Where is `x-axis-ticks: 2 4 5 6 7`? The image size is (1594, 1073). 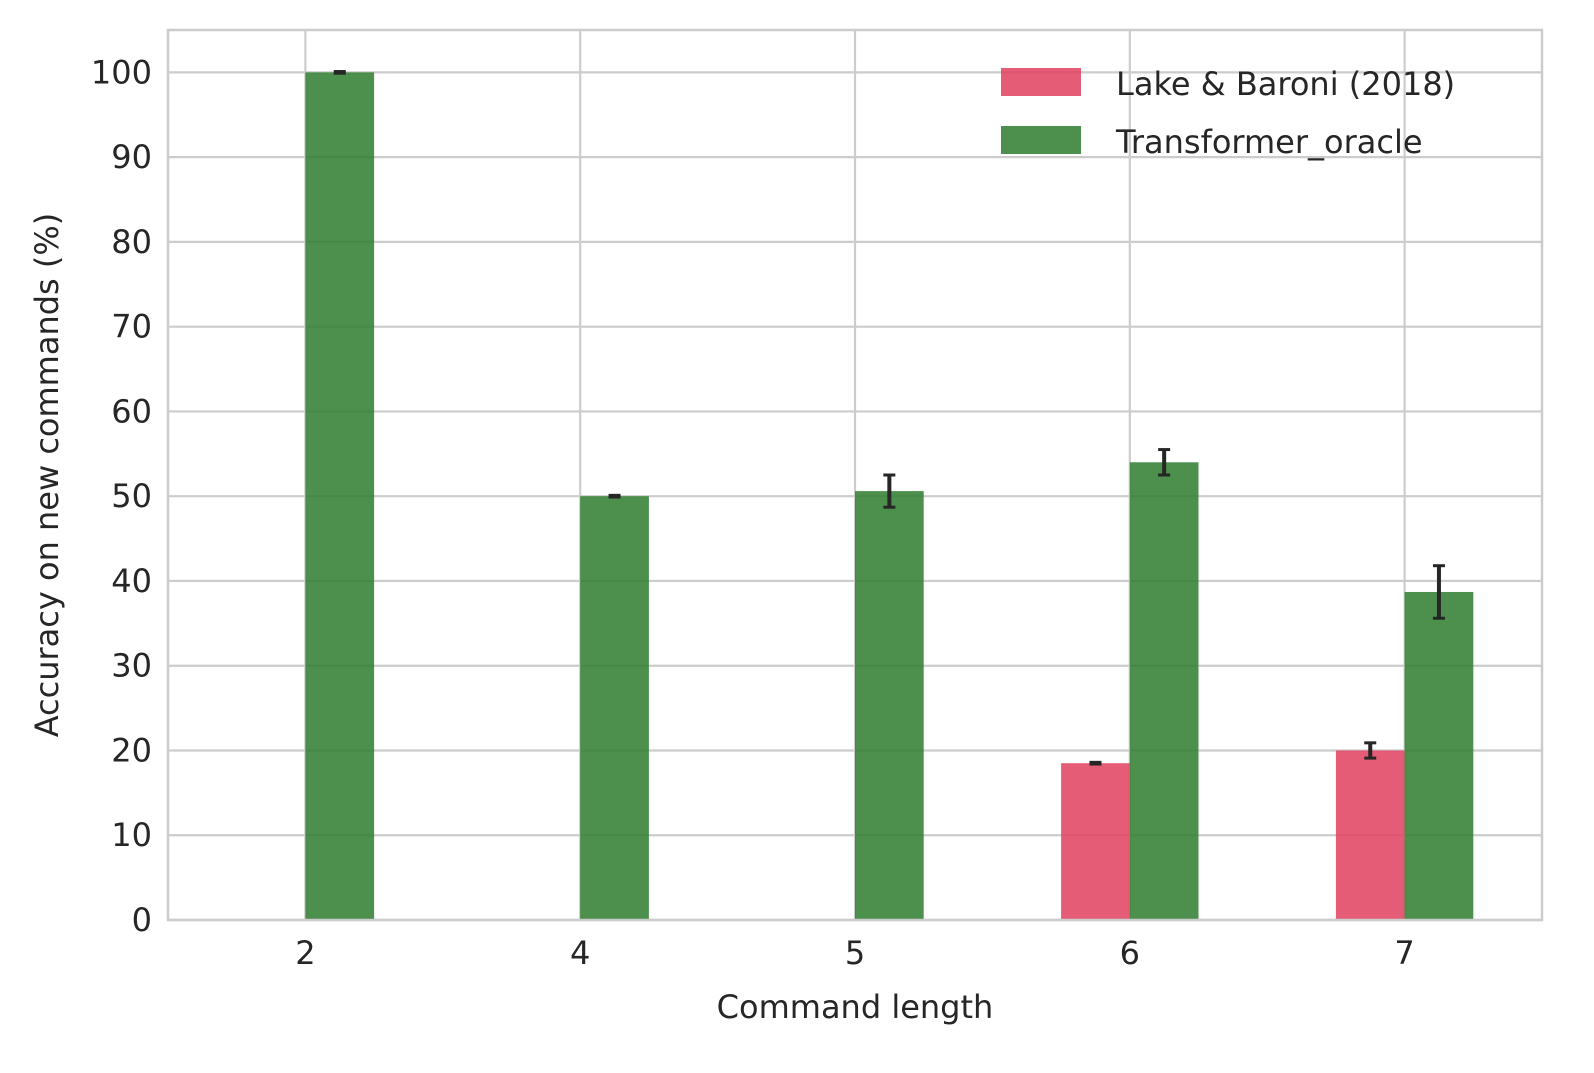 x-axis-ticks: 2 4 5 6 7 is located at coordinates (855, 953).